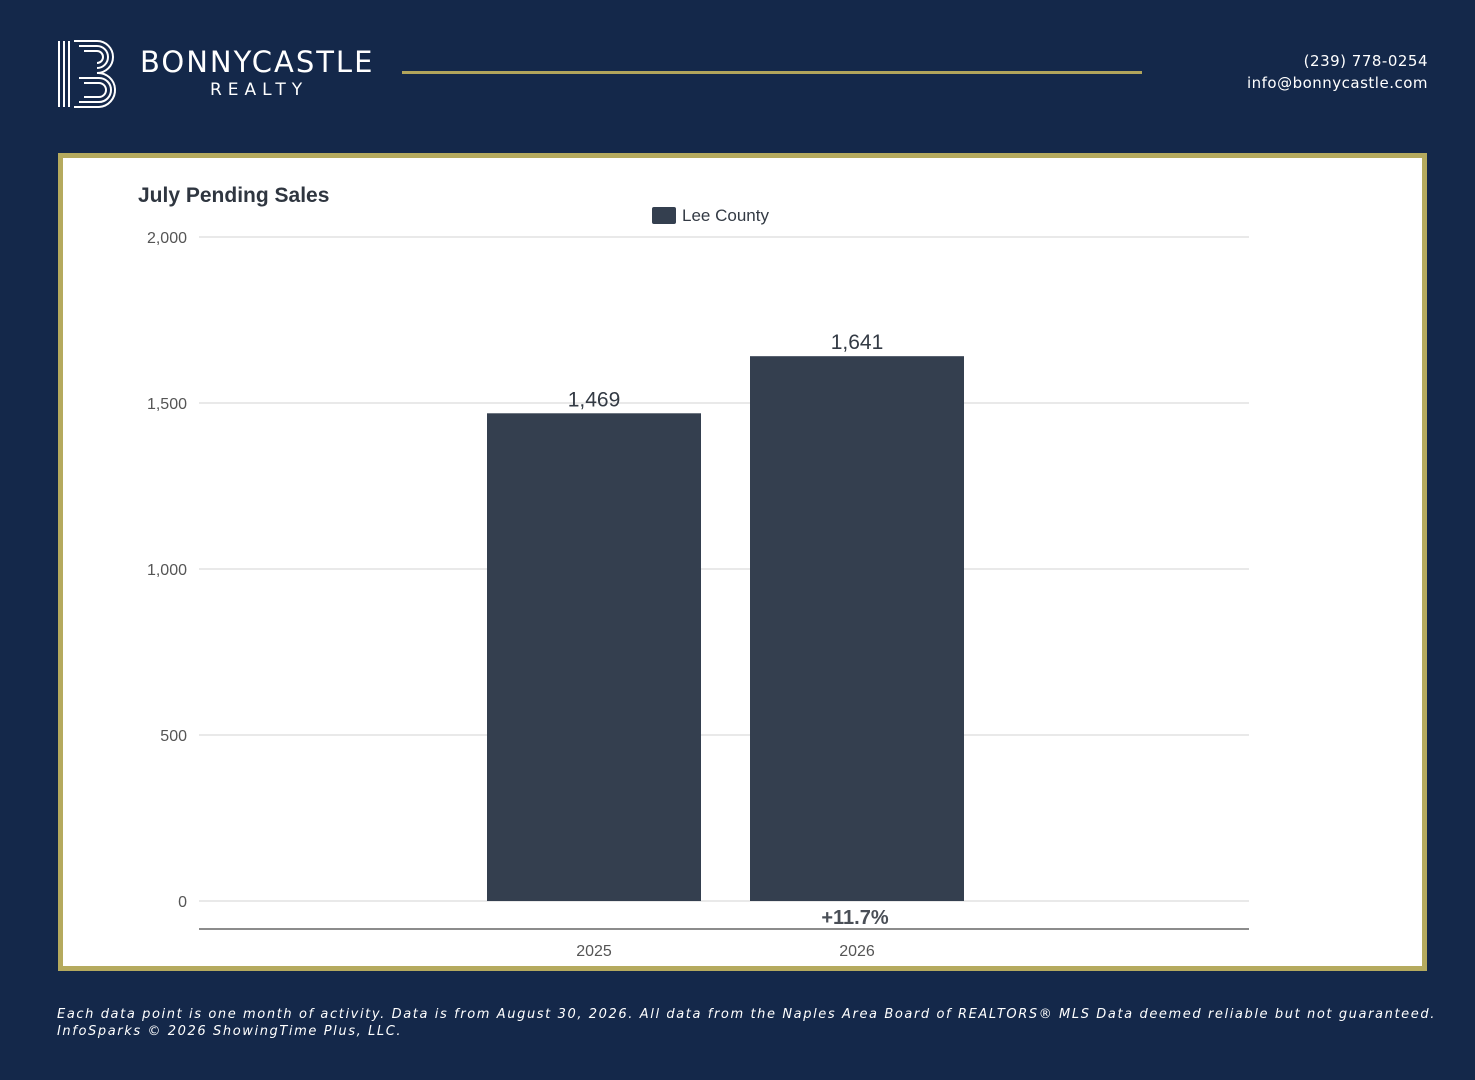 The width and height of the screenshot is (1475, 1080). I want to click on footer-line-2: InfoSparks © 2026 ShowingTime Plus, LLC., so click(230, 1031).